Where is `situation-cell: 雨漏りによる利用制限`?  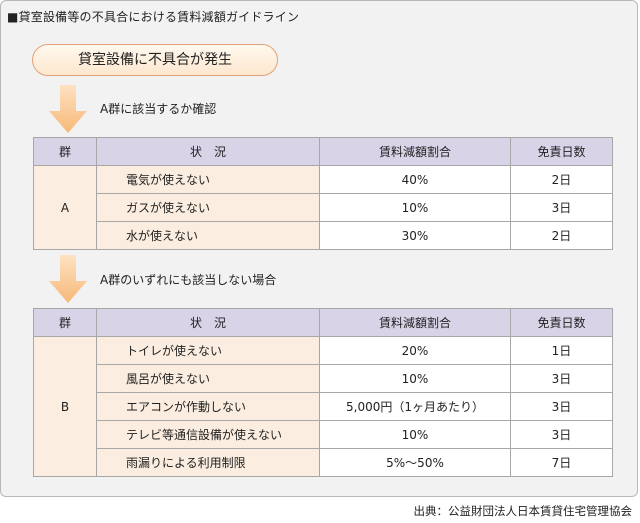
situation-cell: 雨漏りによる利用制限 is located at coordinates (208, 462).